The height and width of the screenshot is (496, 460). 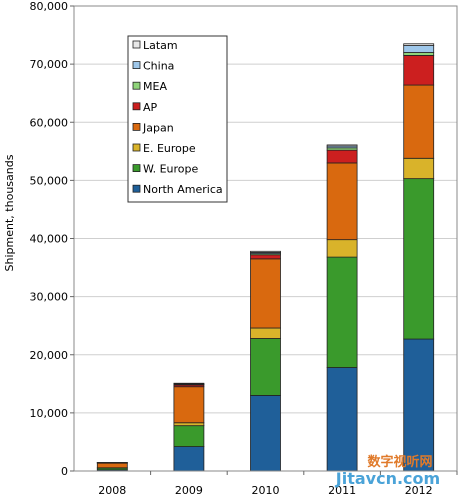 I want to click on watermark: 数字视听网 Jitavcn.com, so click(x=387, y=471).